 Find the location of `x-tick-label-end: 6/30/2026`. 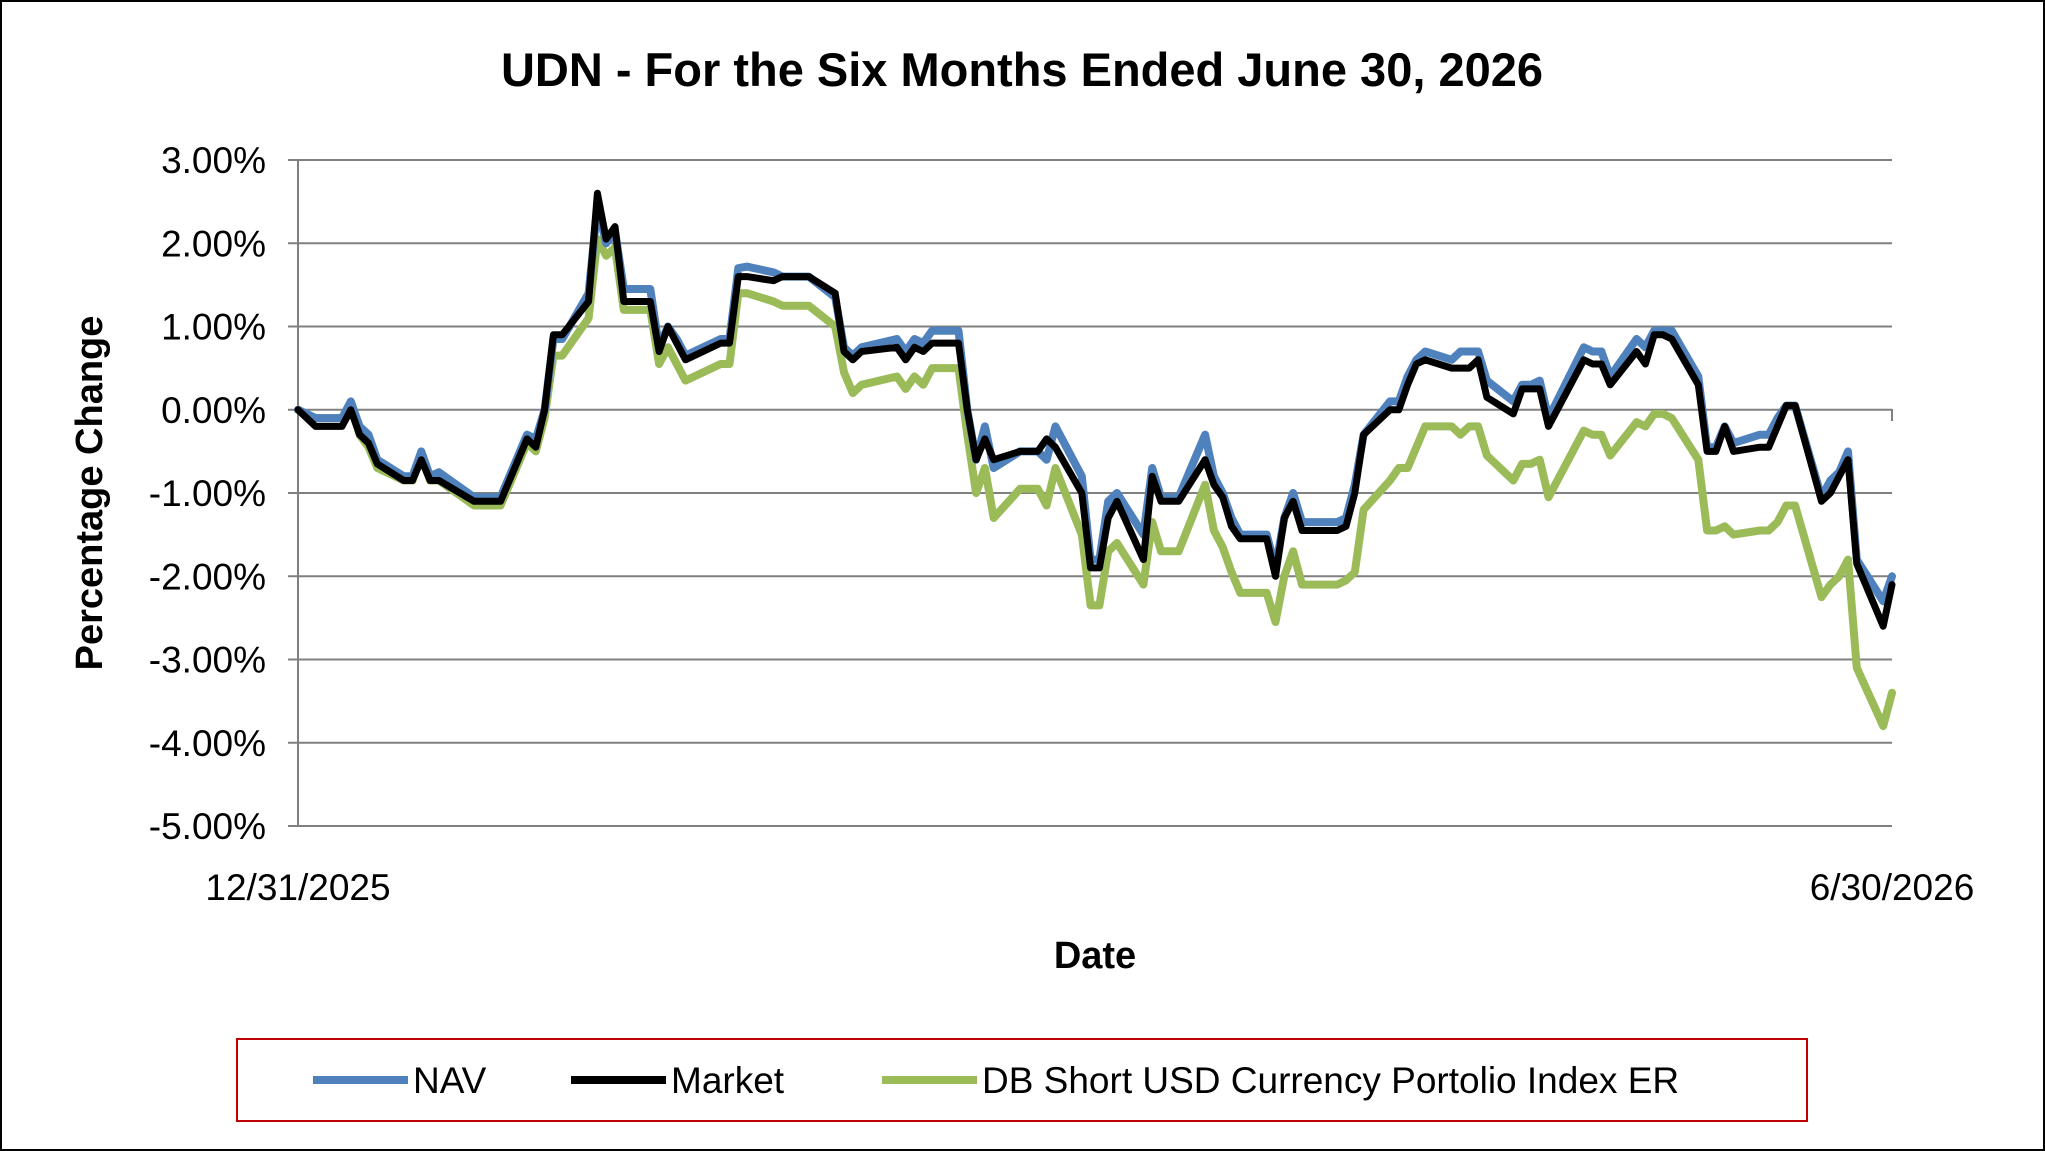

x-tick-label-end: 6/30/2026 is located at coordinates (1892, 887).